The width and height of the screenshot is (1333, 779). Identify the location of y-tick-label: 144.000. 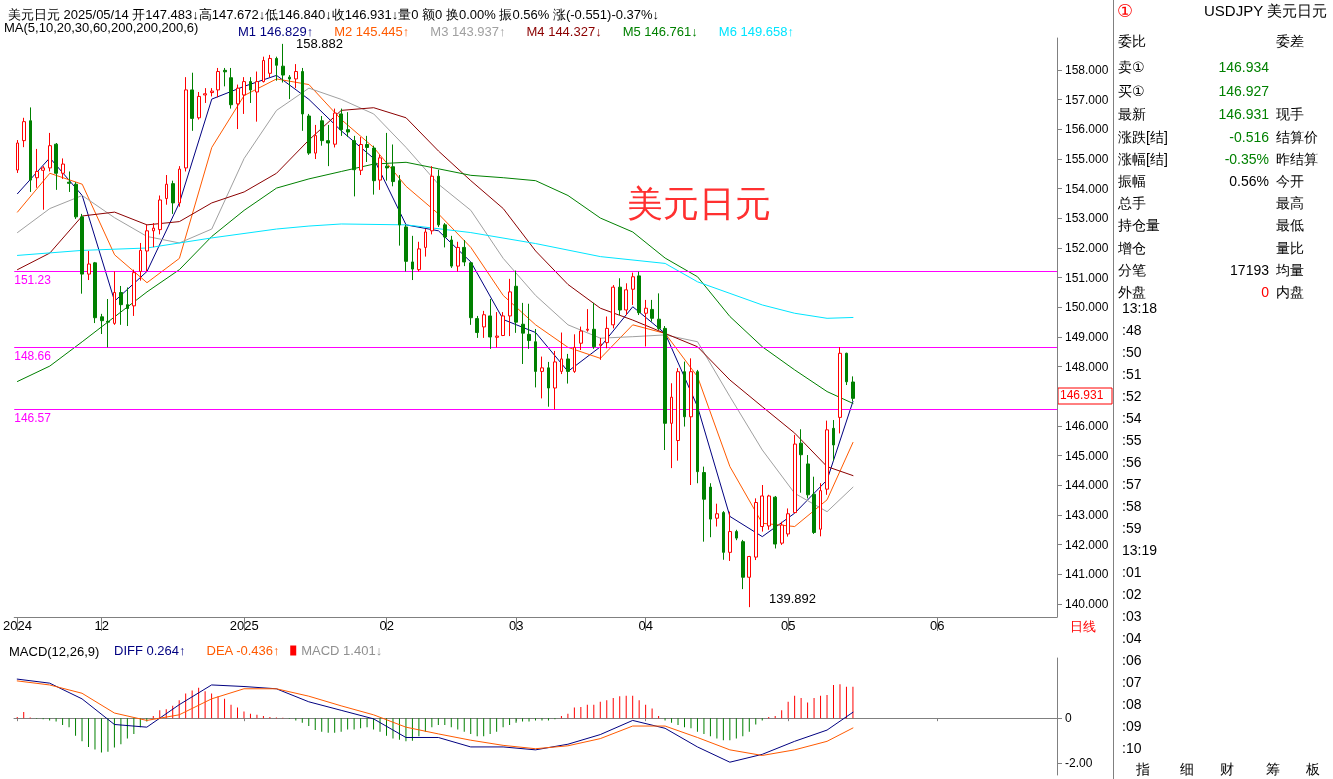
(1087, 485).